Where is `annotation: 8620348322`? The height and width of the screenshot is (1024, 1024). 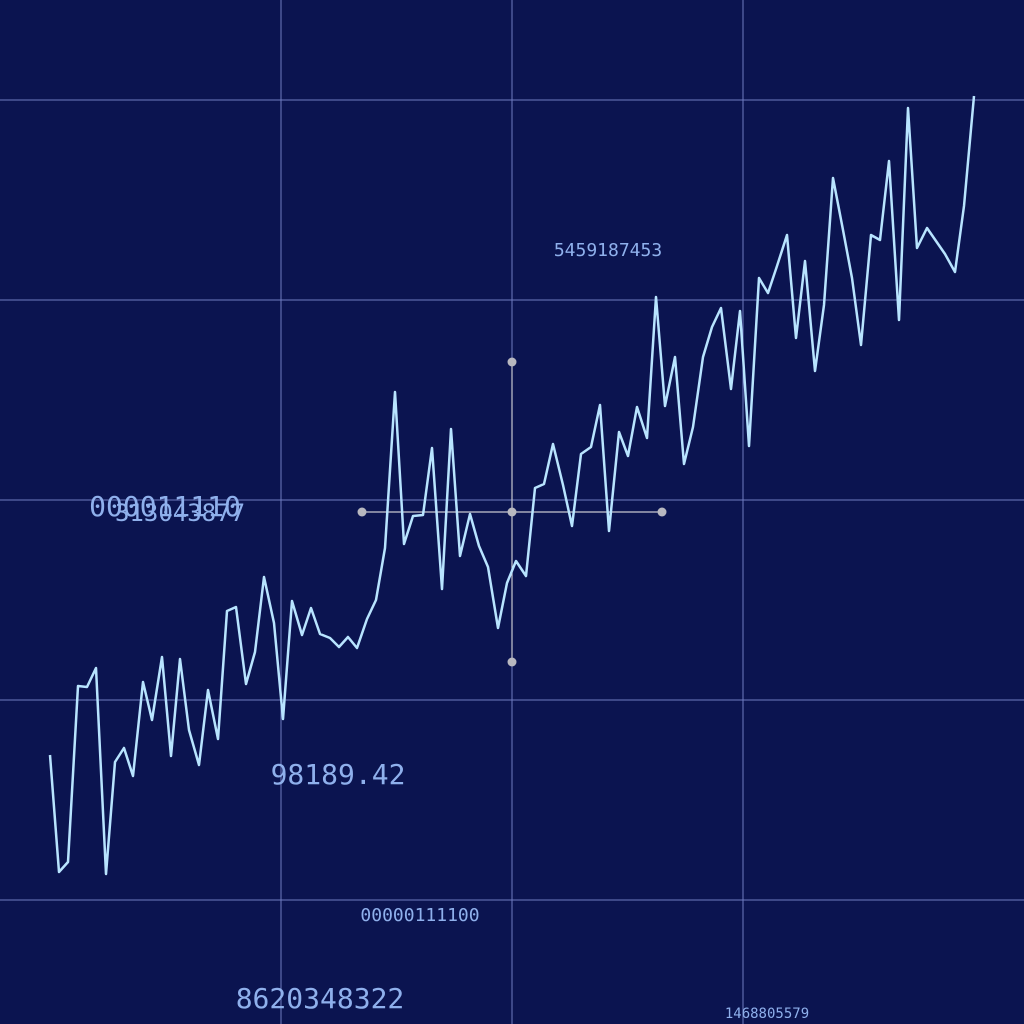 annotation: 8620348322 is located at coordinates (320, 998).